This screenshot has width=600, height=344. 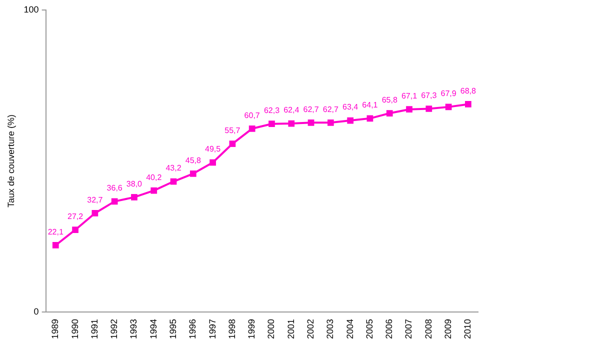 I want to click on data-label: 65,8, so click(x=390, y=99).